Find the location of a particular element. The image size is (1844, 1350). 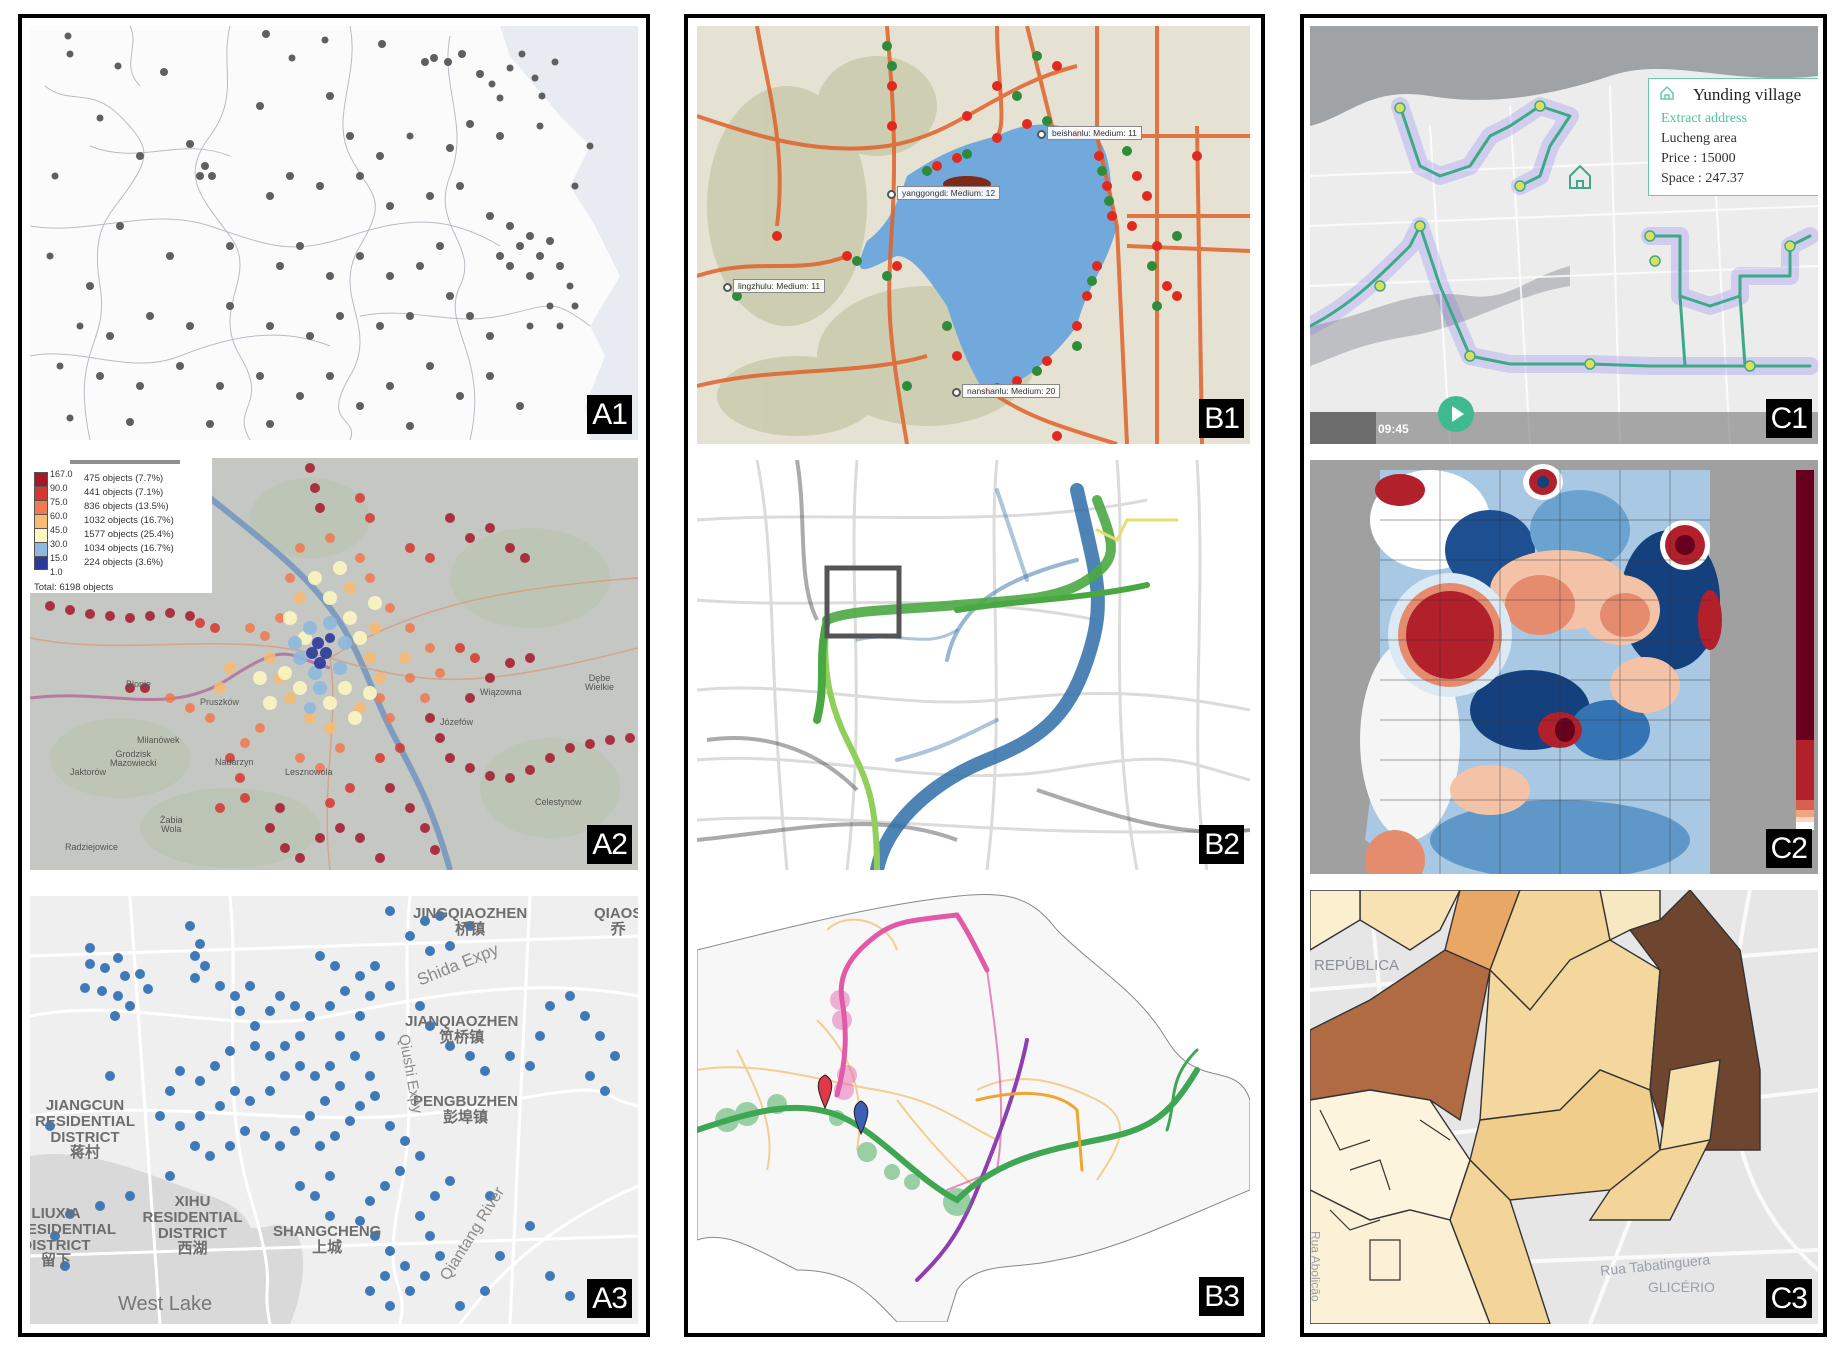

a1-map-graphic is located at coordinates (334, 233).